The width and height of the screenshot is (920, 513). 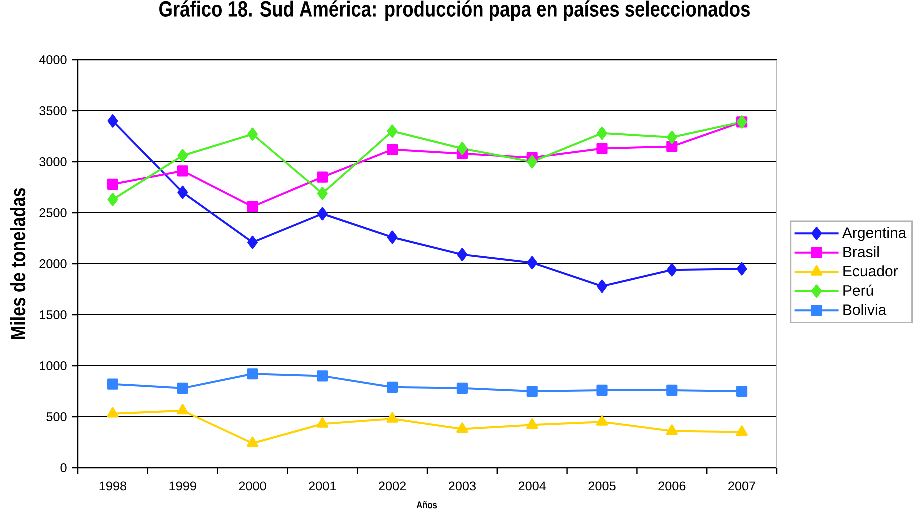 What do you see at coordinates (392, 486) in the screenshot?
I see `x-tick-label: 2002` at bounding box center [392, 486].